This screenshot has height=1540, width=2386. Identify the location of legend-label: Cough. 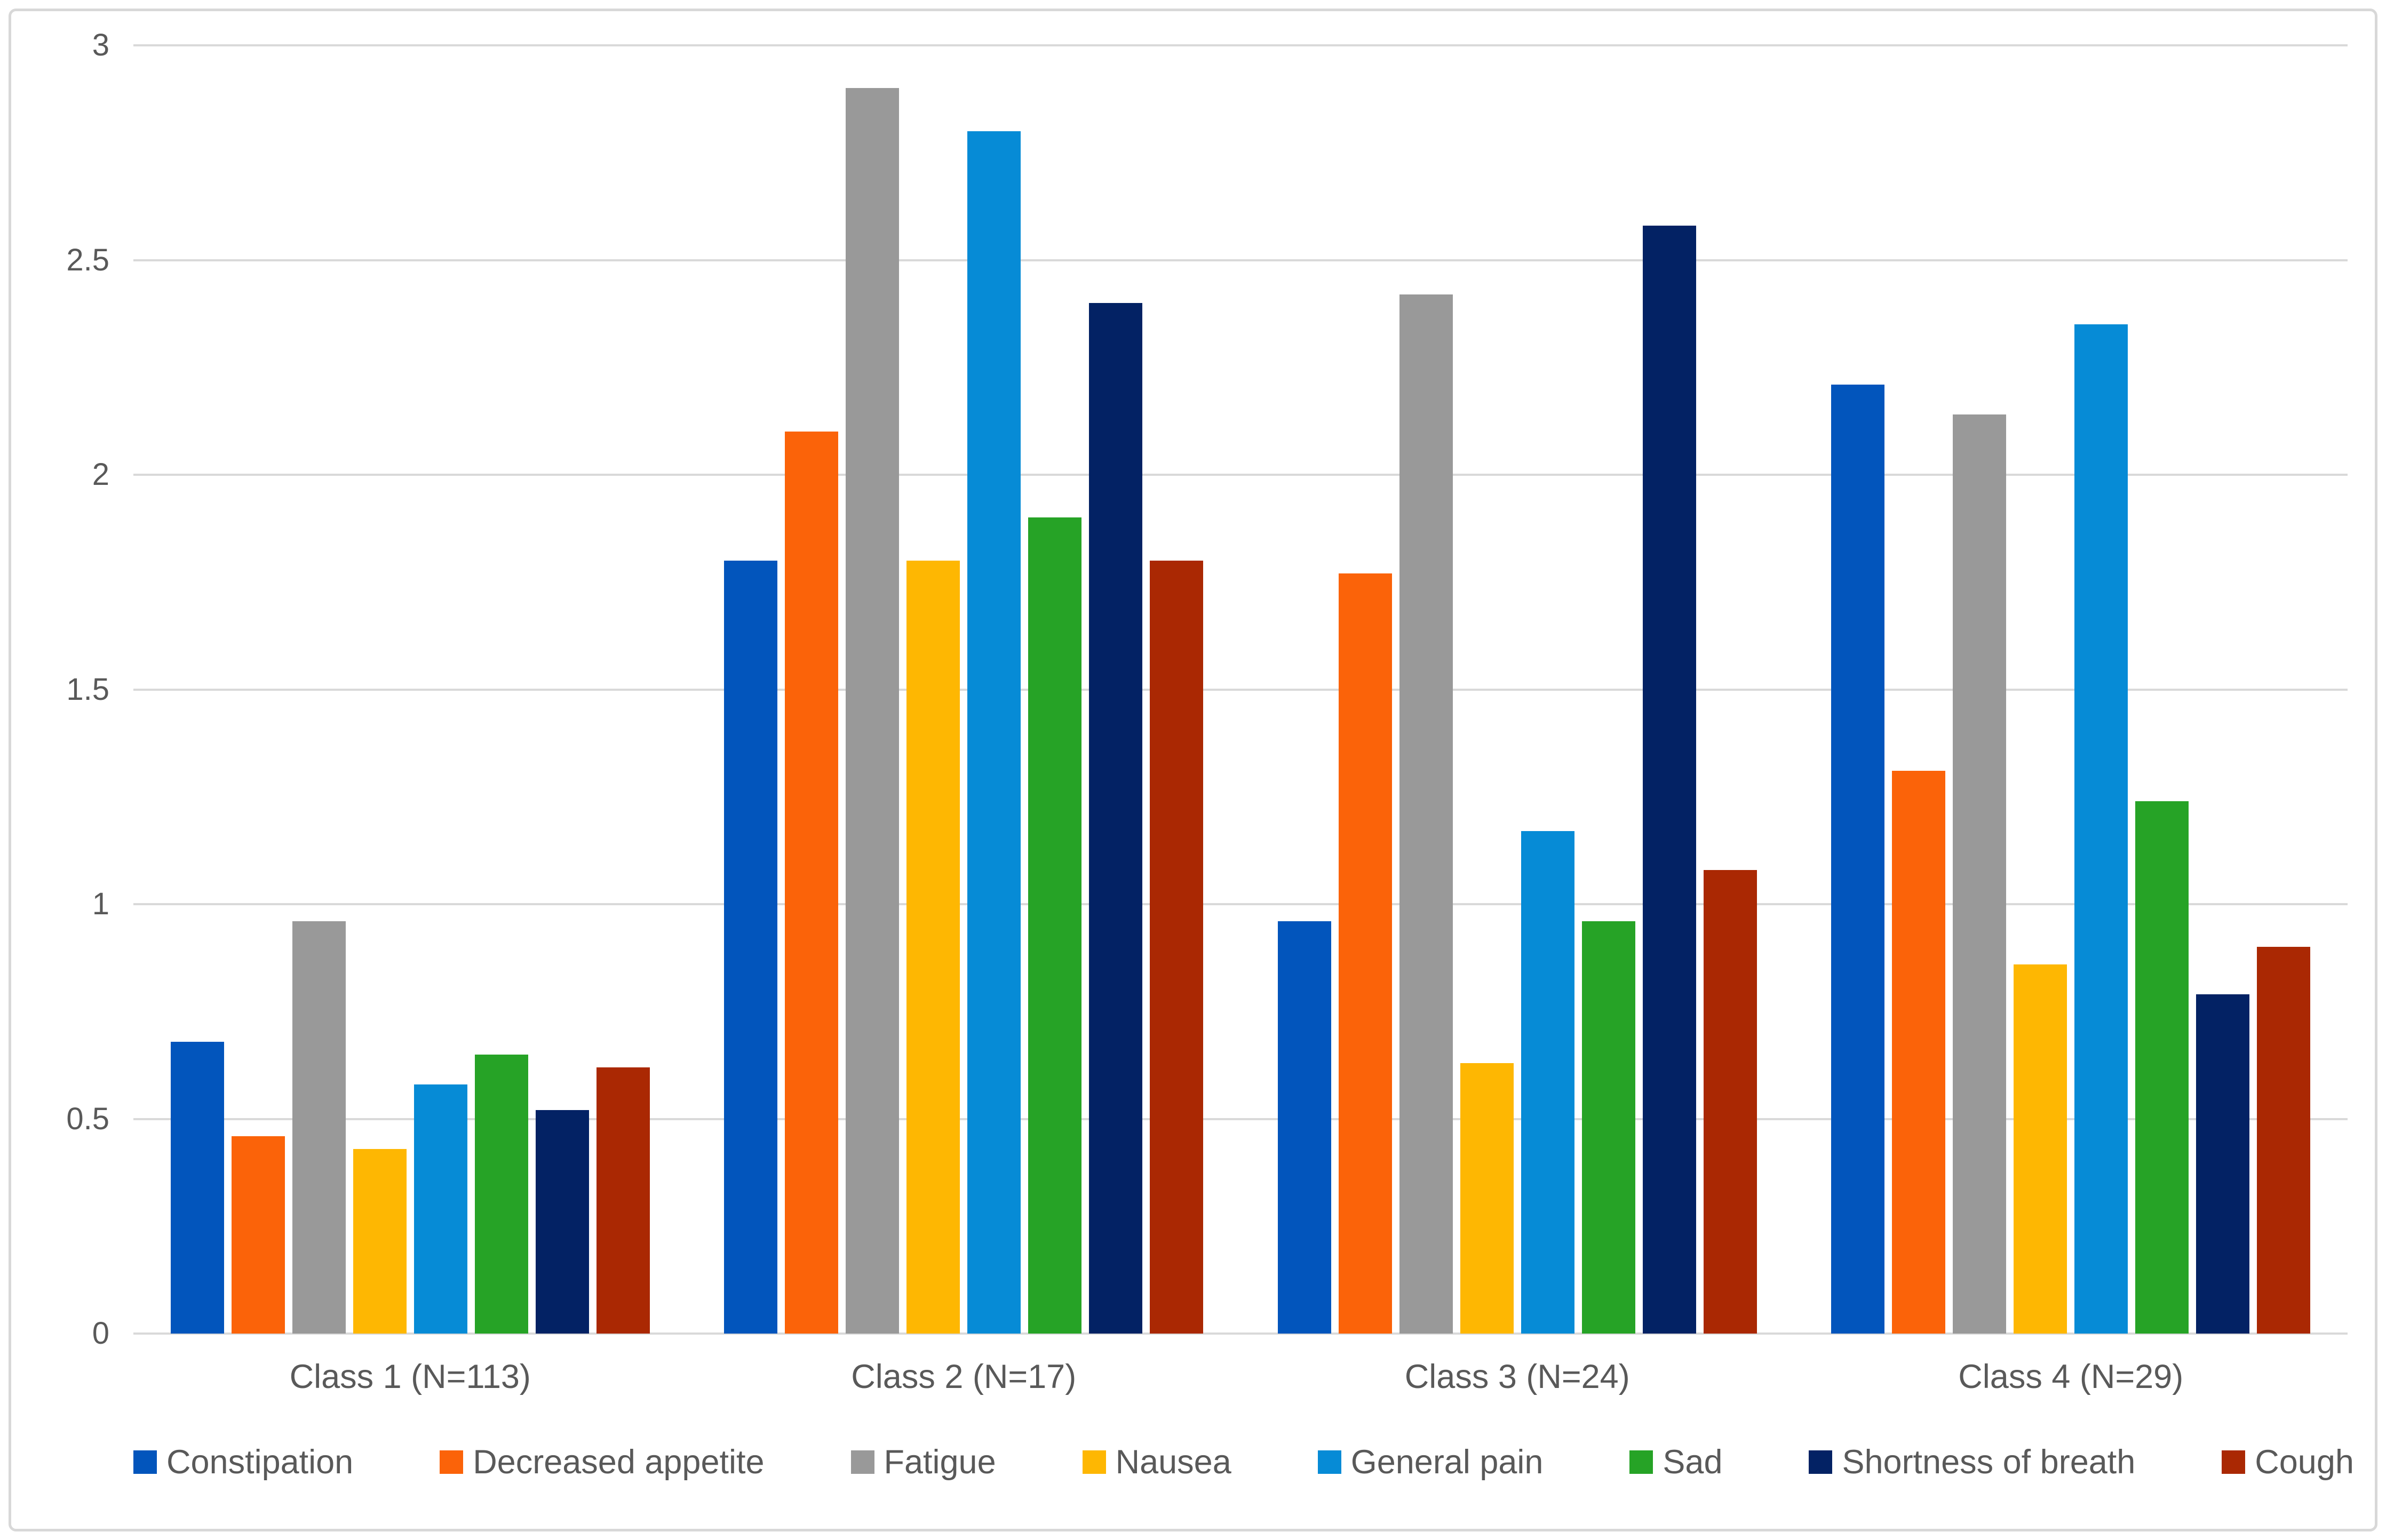
(2305, 1462).